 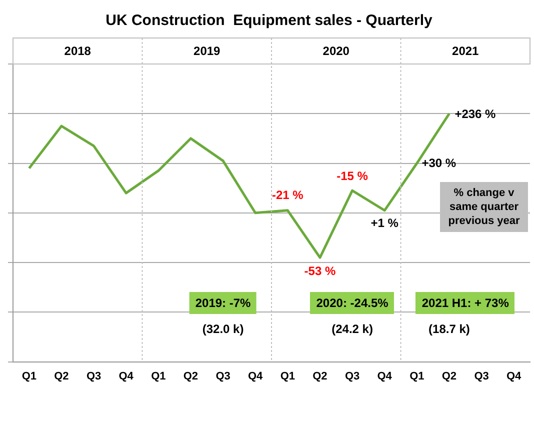 What do you see at coordinates (320, 271) in the screenshot?
I see `annotation: -53 %` at bounding box center [320, 271].